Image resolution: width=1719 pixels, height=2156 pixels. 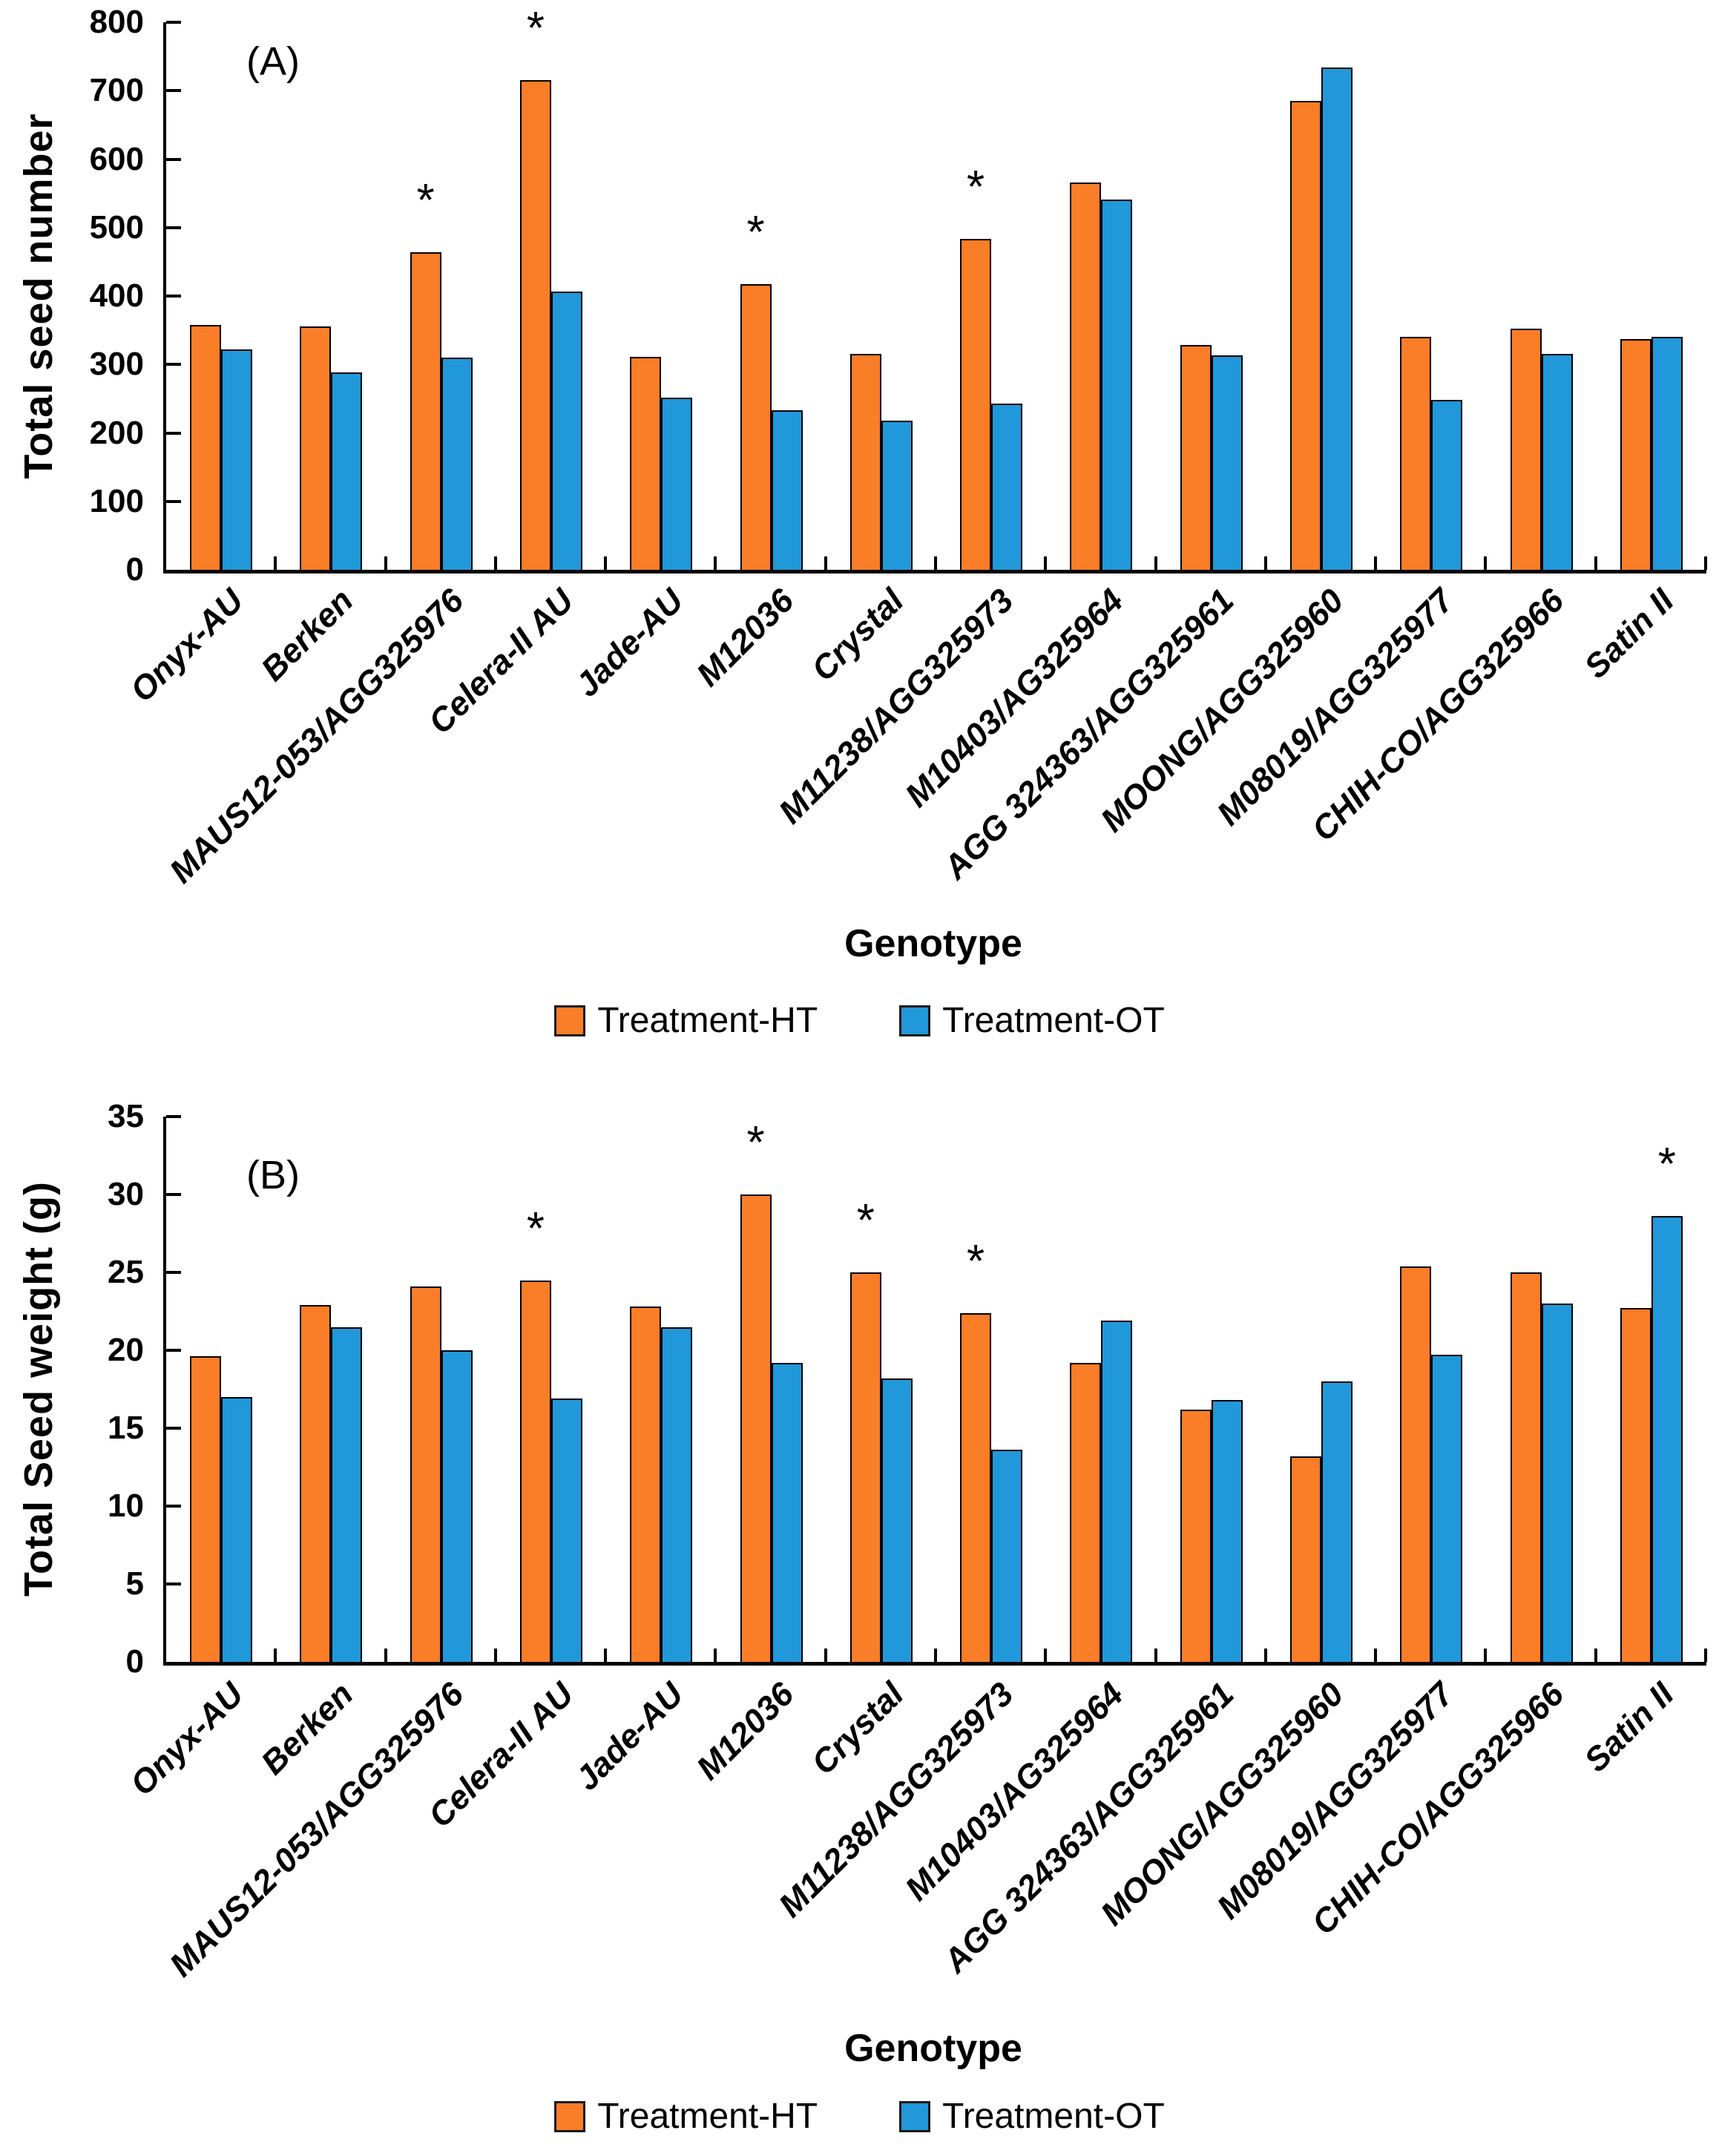 I want to click on y-tick-label: 20, so click(x=126, y=1350).